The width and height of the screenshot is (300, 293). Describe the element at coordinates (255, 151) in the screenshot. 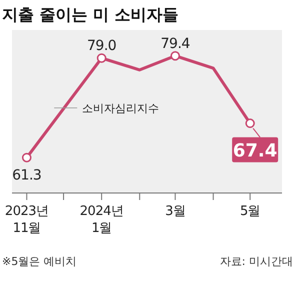

I see `data-label: 67.4` at that location.